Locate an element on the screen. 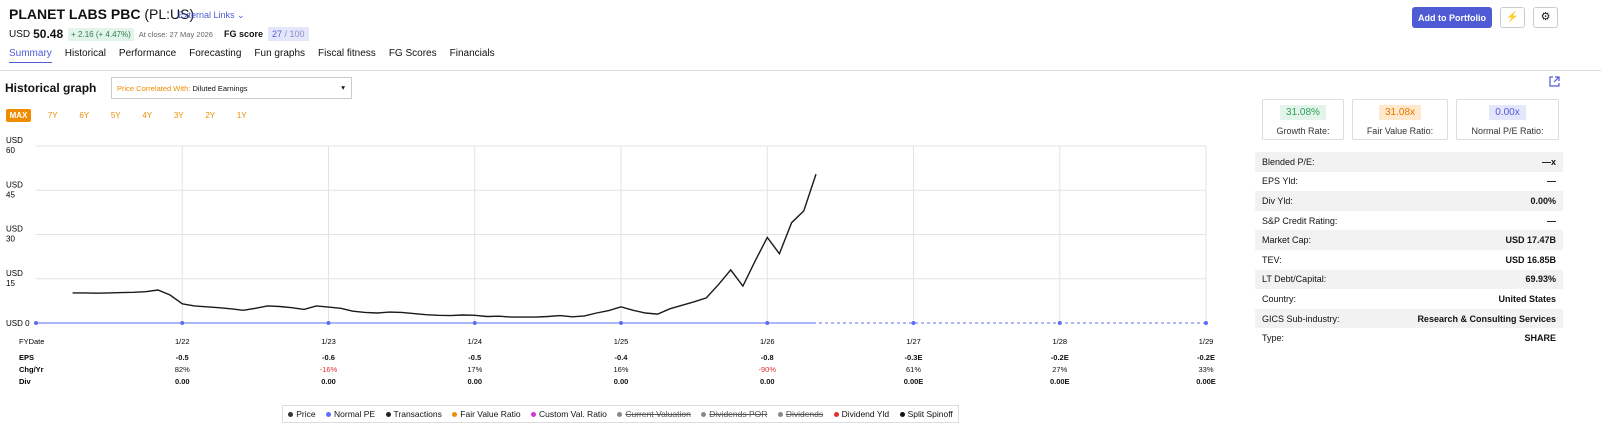 This screenshot has width=1601, height=442. stat-row: Div Yld: 0.00% is located at coordinates (1409, 201).